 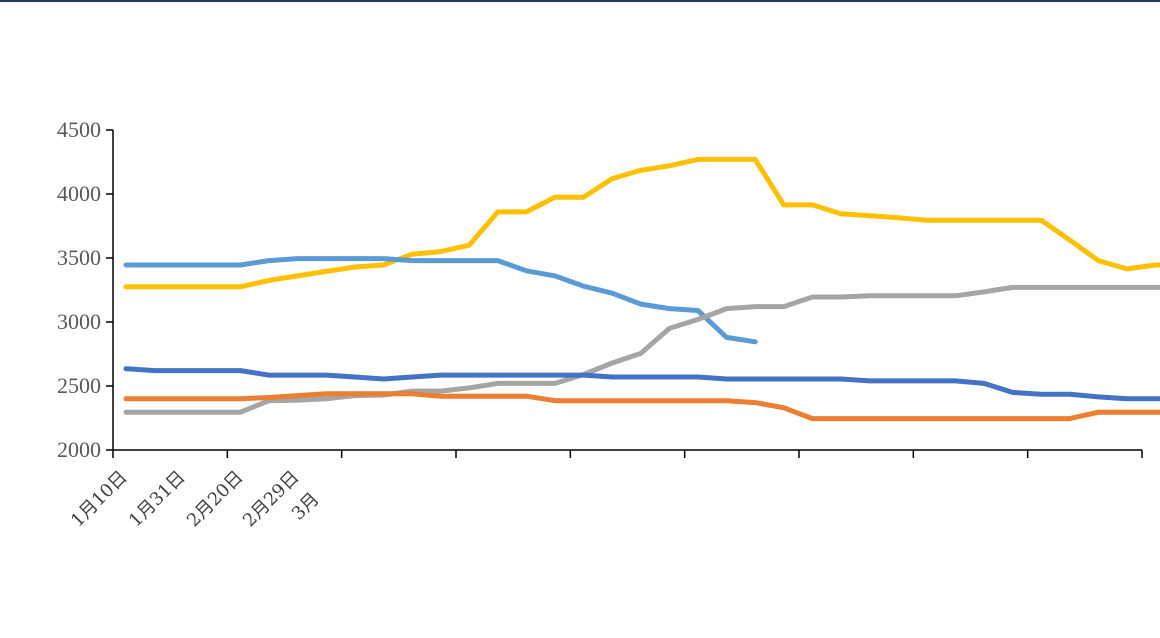 I want to click on y-axis: 2000 2500 3000 3500 4000 4500, so click(x=85, y=289).